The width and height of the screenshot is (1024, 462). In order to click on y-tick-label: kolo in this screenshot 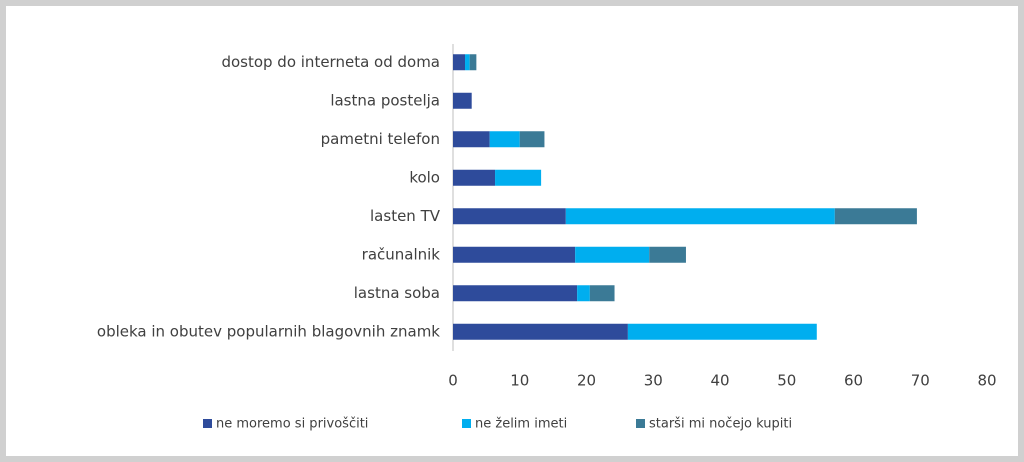, I will do `click(424, 177)`.